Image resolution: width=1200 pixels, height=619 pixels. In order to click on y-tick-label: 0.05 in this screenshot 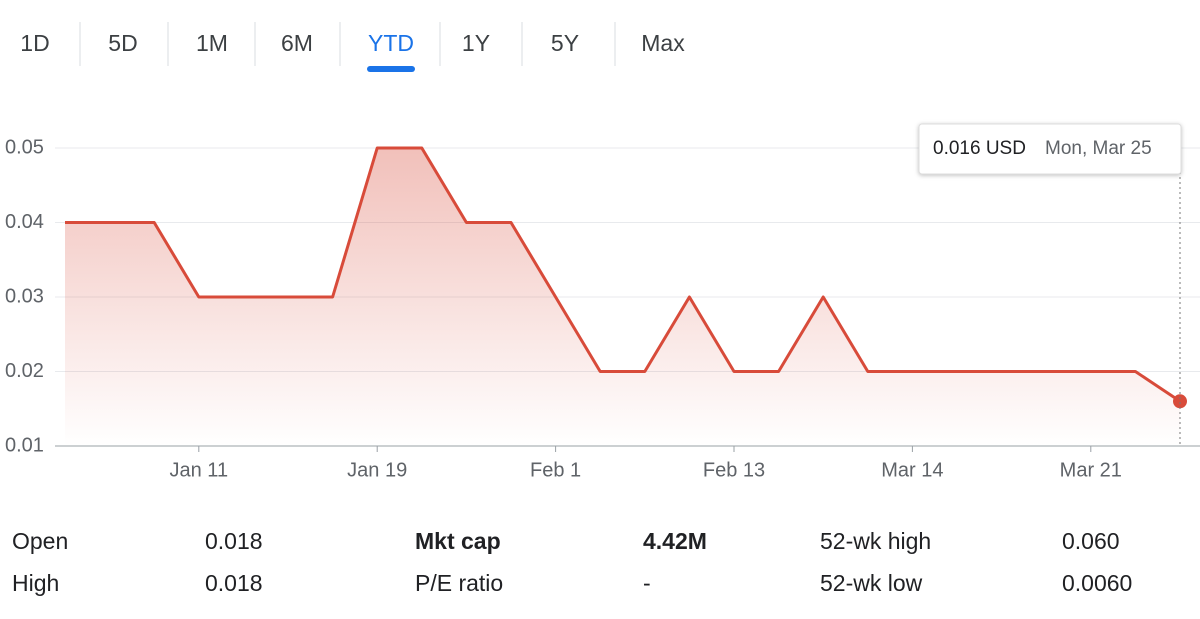, I will do `click(24, 147)`.